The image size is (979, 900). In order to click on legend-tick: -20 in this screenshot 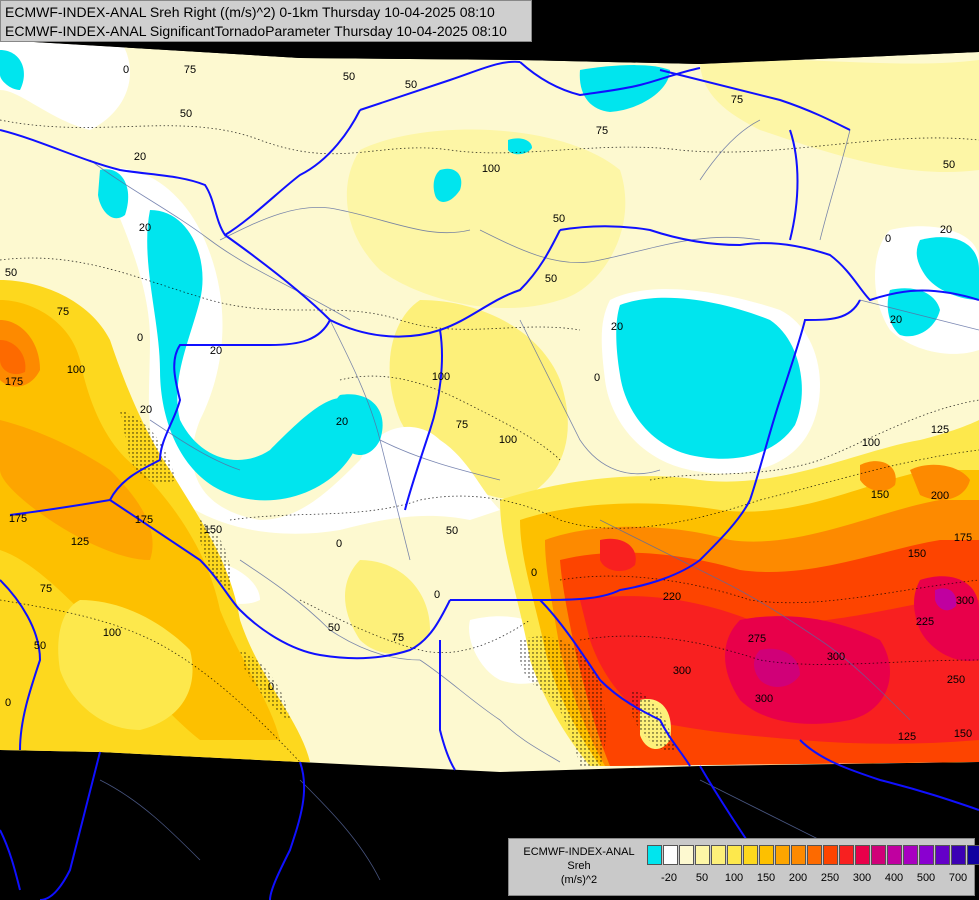, I will do `click(669, 878)`.